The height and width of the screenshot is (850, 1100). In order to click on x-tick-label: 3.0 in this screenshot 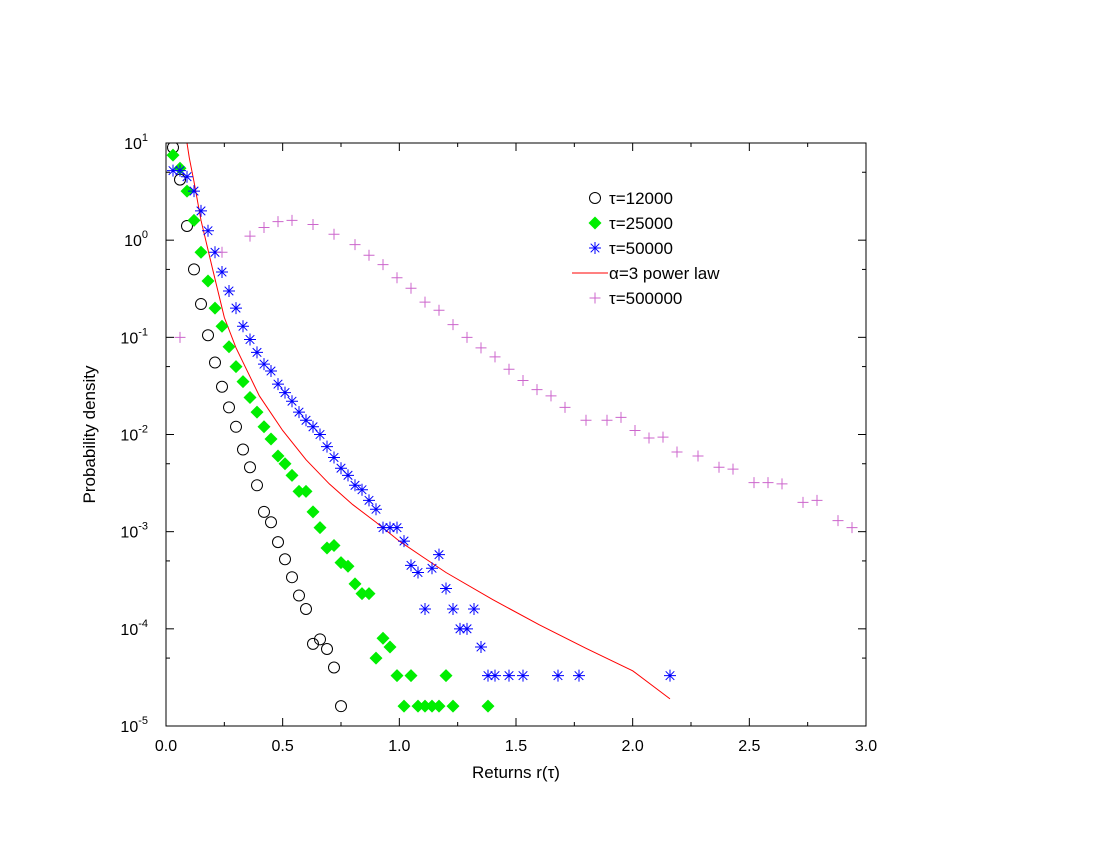, I will do `click(866, 746)`.